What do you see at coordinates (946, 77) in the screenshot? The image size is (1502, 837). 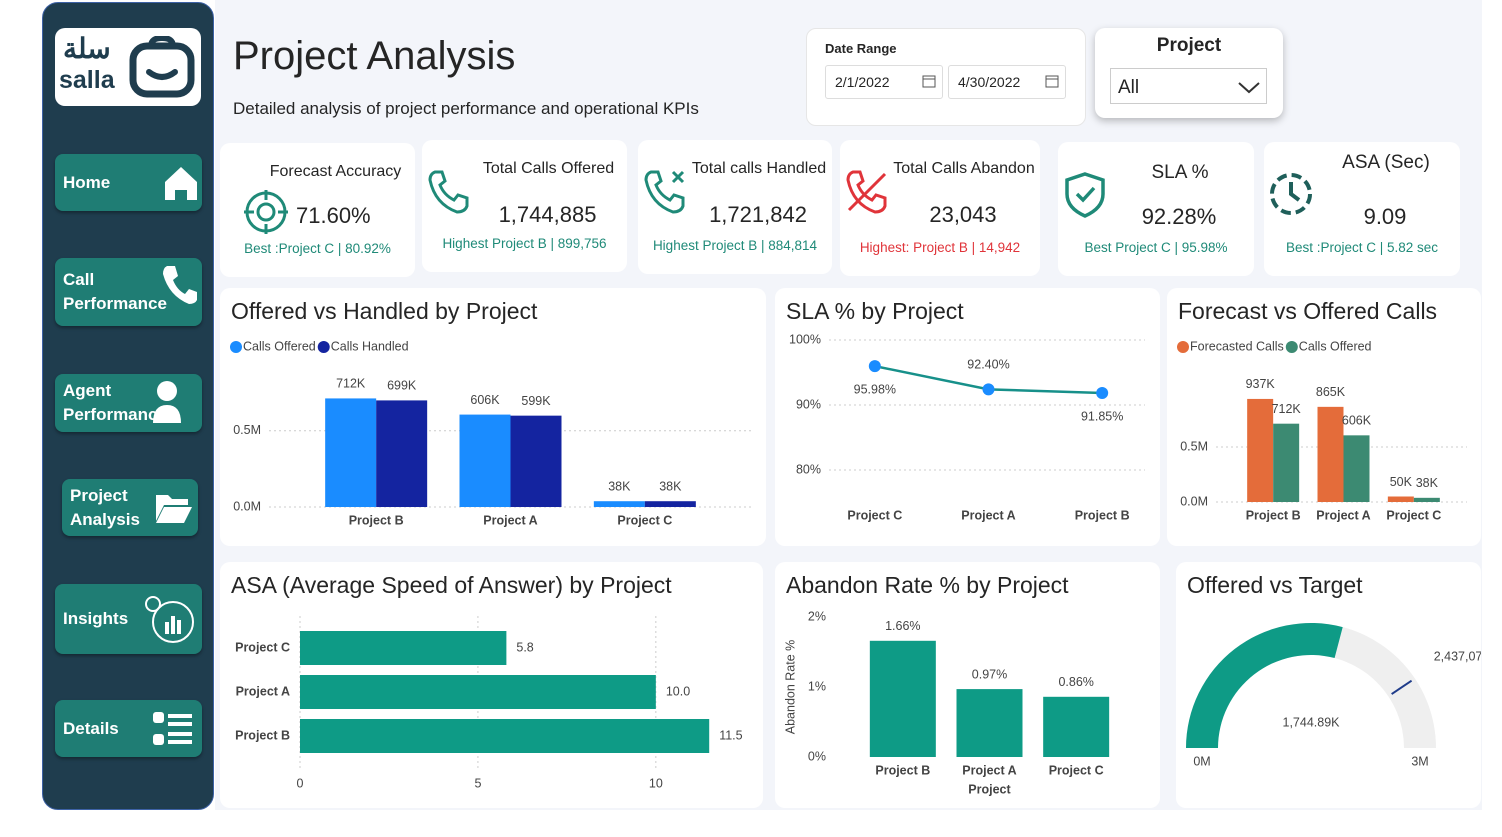 I see `date-range-card: Date Range 2/1/2022 4/30/2022` at bounding box center [946, 77].